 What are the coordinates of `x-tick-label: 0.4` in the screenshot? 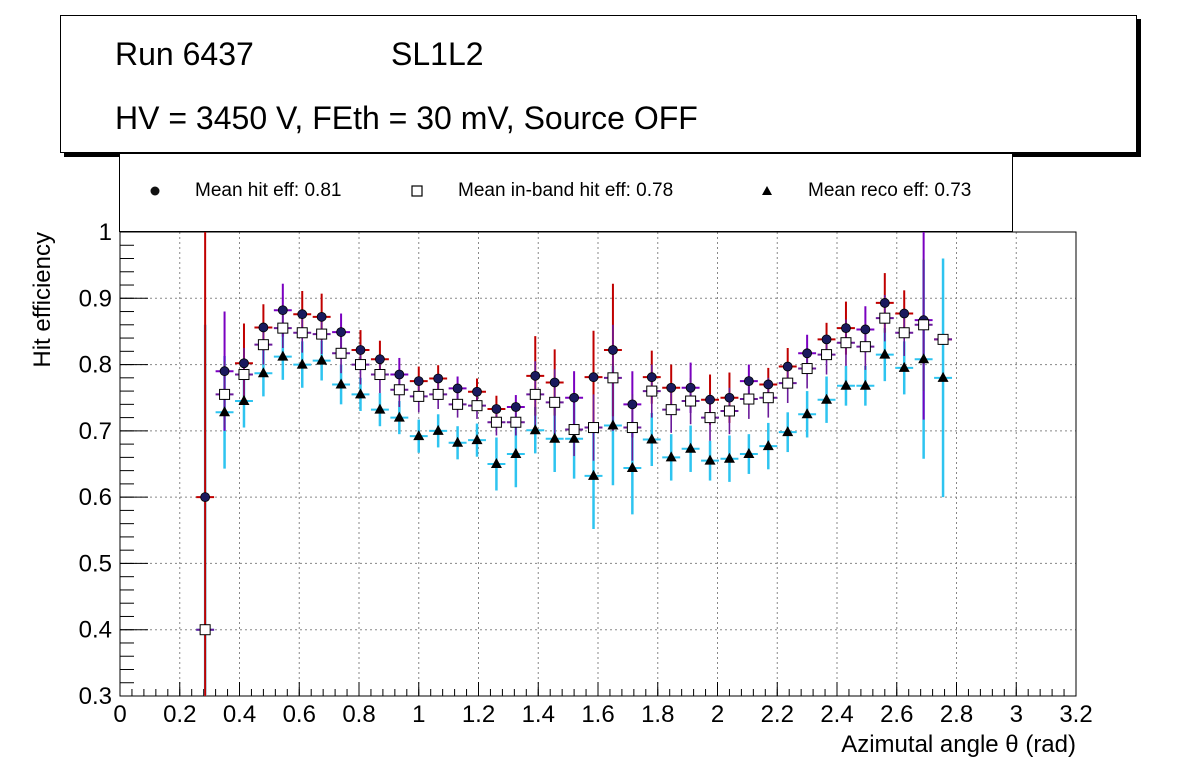 It's located at (239, 714).